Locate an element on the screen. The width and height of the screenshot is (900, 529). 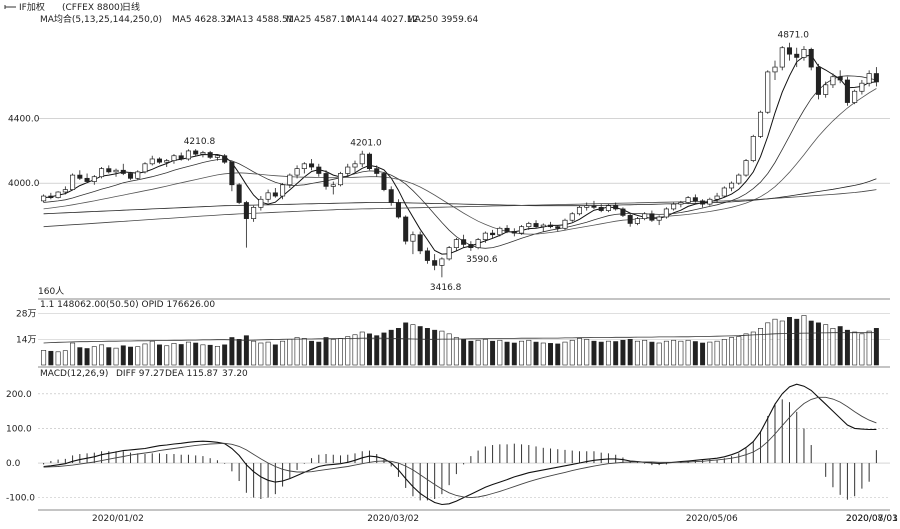
volume-tick-label: 14万 is located at coordinates (26, 340).